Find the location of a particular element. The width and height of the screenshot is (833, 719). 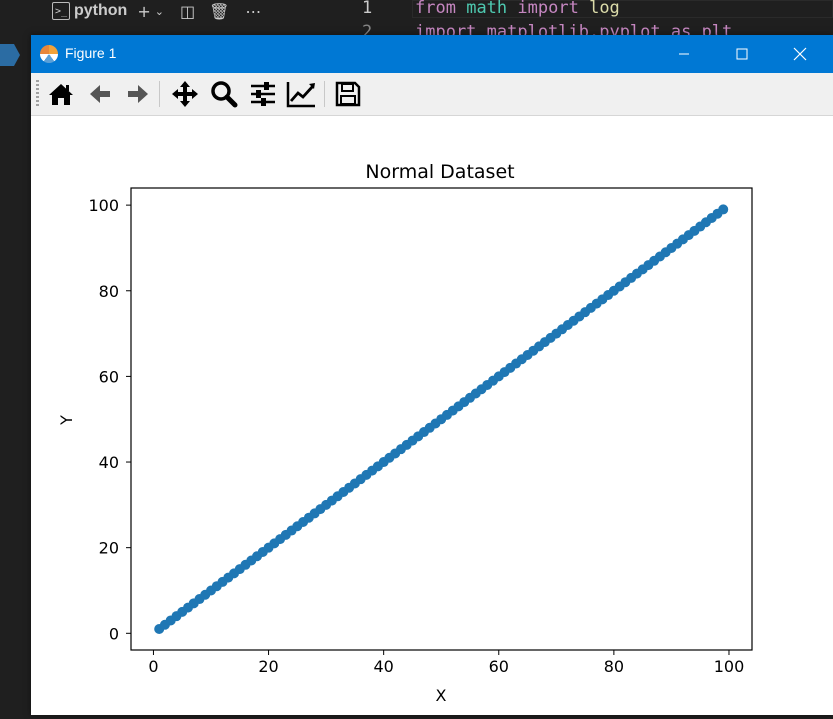

y-tick-label: 60 is located at coordinates (109, 376).